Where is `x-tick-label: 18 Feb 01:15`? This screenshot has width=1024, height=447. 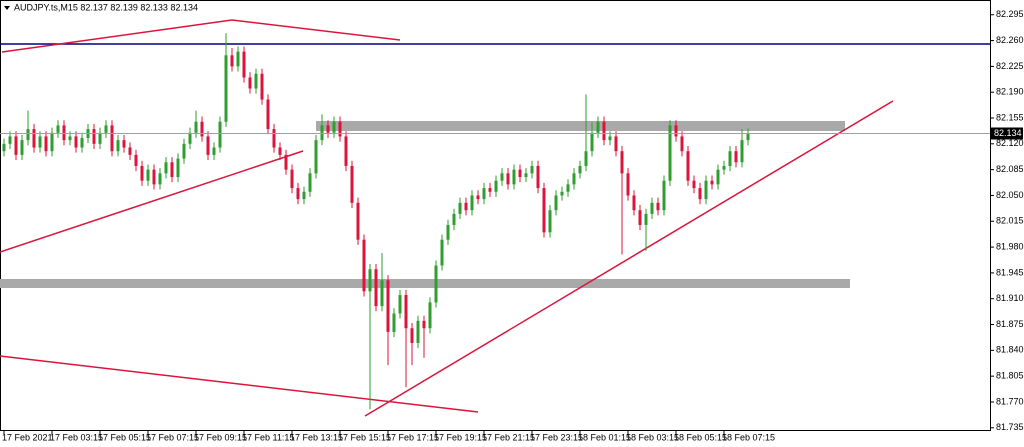 x-tick-label: 18 Feb 01:15 is located at coordinates (604, 437).